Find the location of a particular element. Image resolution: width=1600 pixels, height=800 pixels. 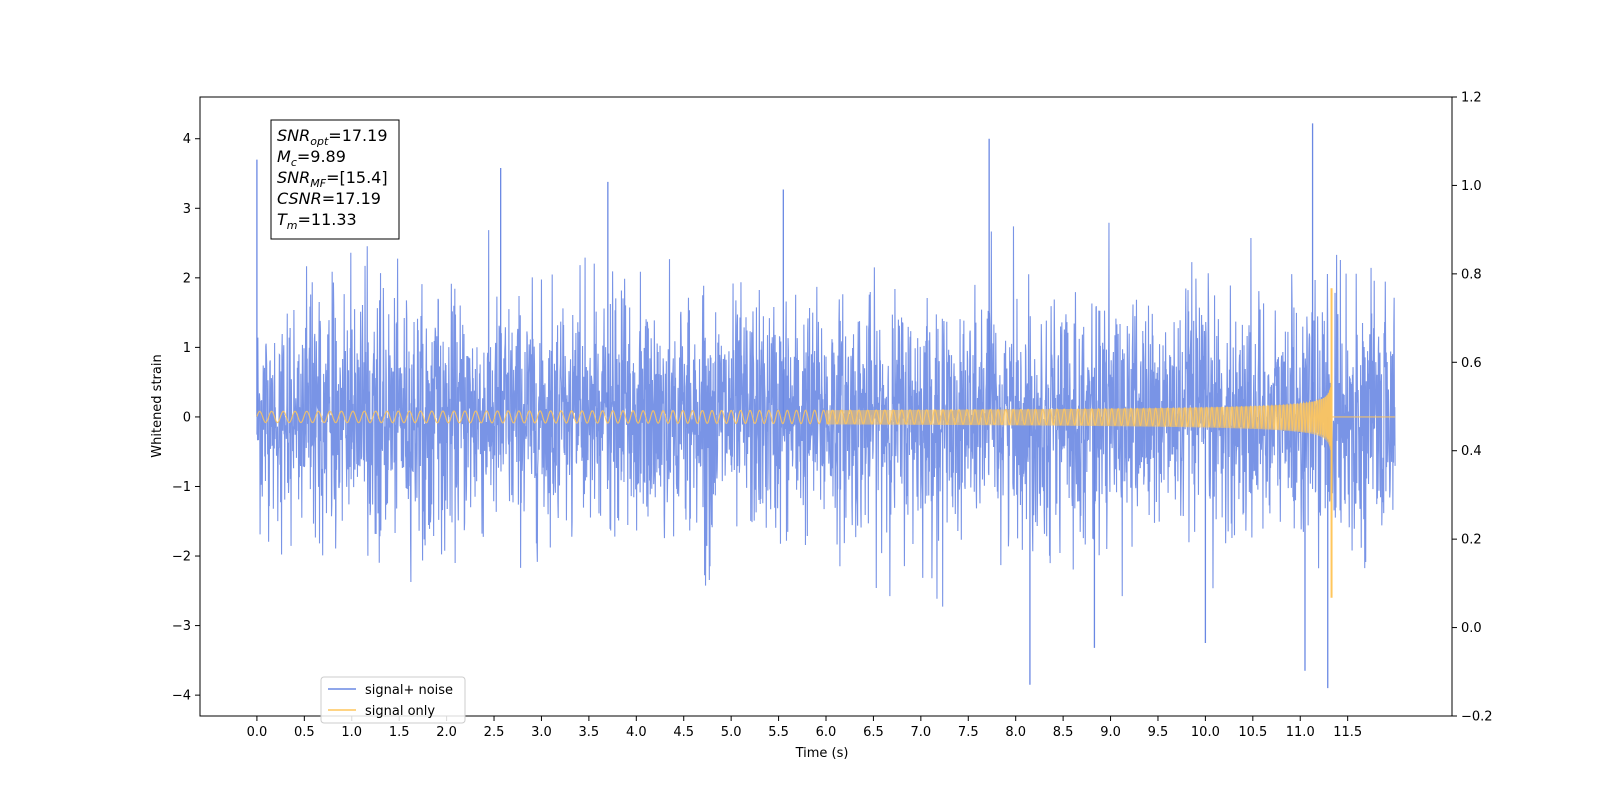

annotation-value: =[15.4] is located at coordinates (357, 177).